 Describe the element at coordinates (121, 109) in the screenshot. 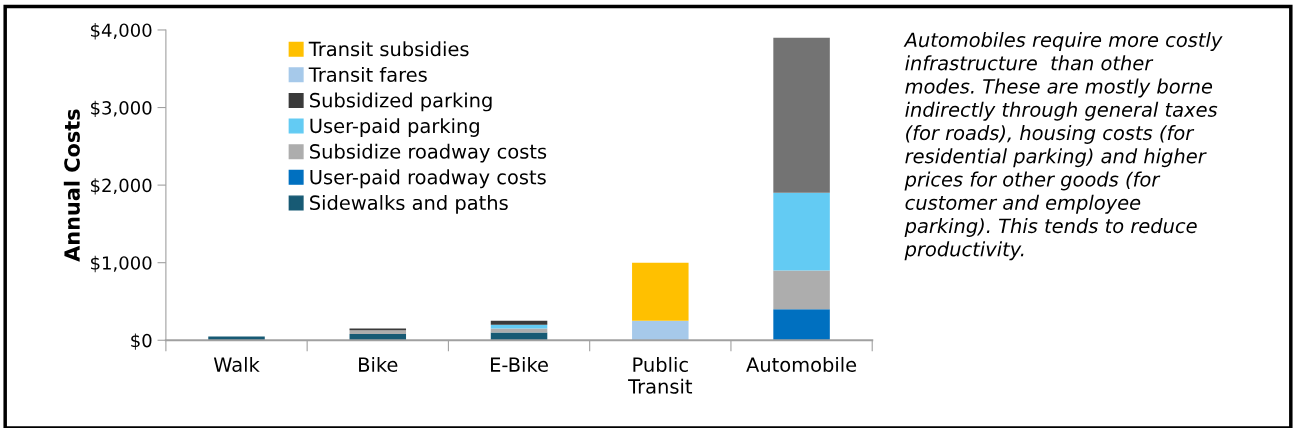

I see `y-tick-label: $3,000` at that location.